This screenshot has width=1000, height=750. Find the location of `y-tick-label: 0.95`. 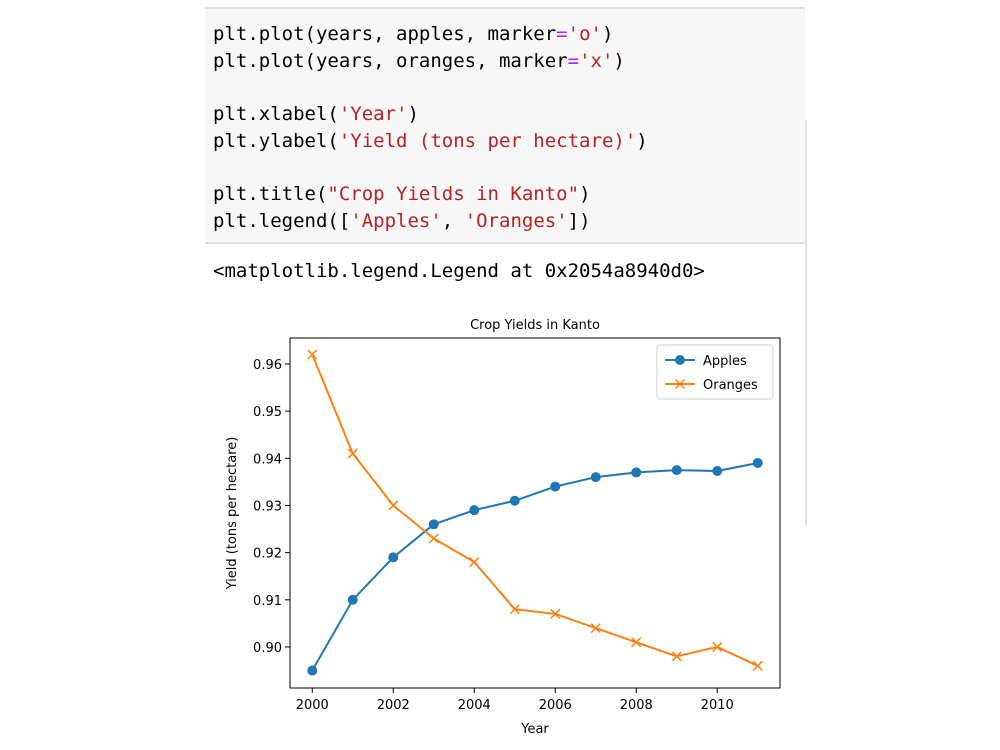

y-tick-label: 0.95 is located at coordinates (267, 412).